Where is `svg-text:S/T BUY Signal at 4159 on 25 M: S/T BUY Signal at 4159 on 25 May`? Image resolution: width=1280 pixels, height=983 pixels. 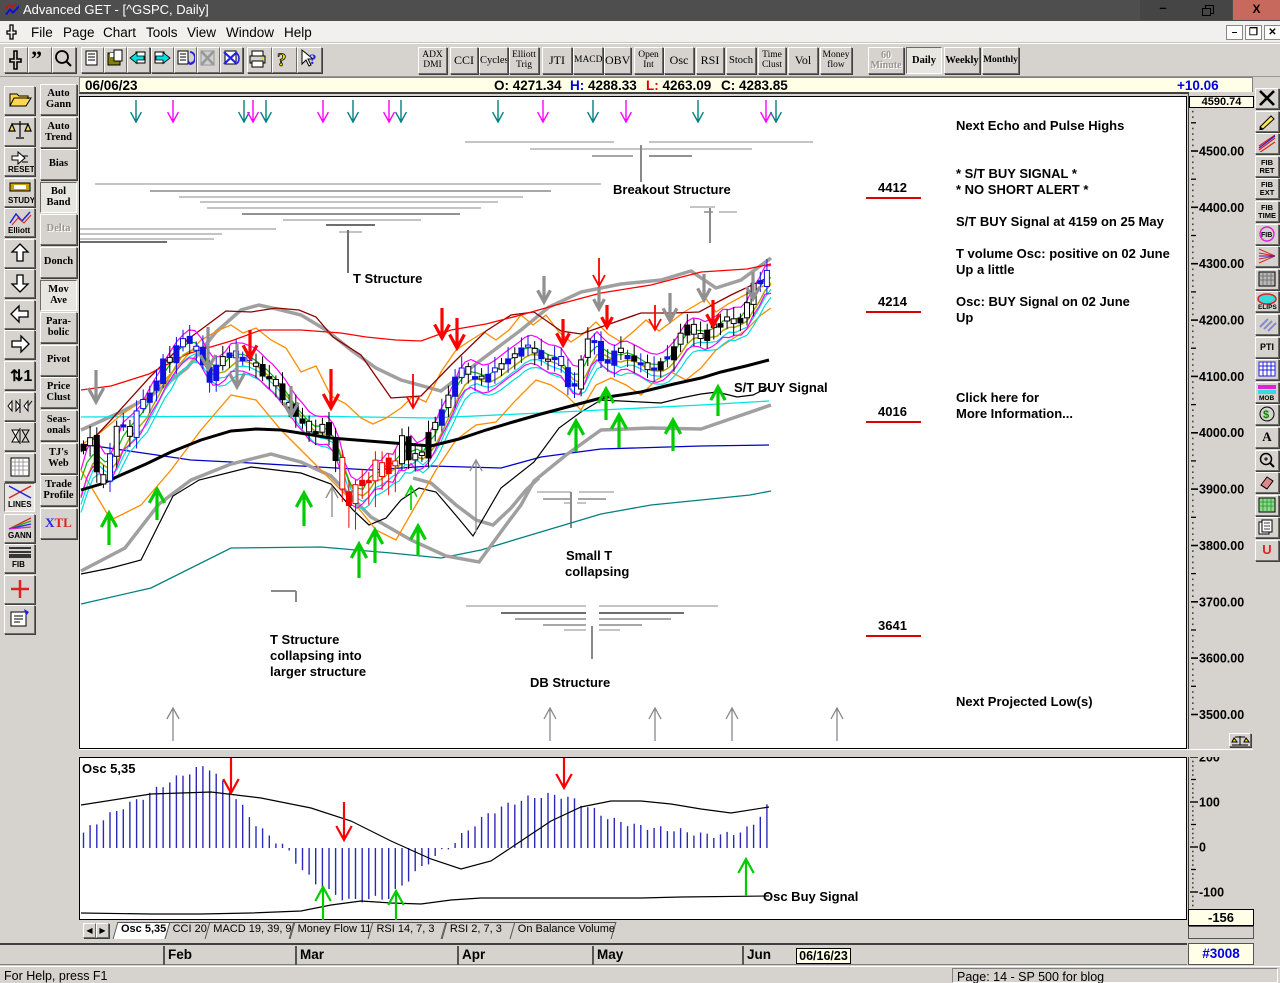
svg-text:S/T BUY Signal at 4159 on 25 M: S/T BUY Signal at 4159 on 25 May is located at coordinates (1060, 221).